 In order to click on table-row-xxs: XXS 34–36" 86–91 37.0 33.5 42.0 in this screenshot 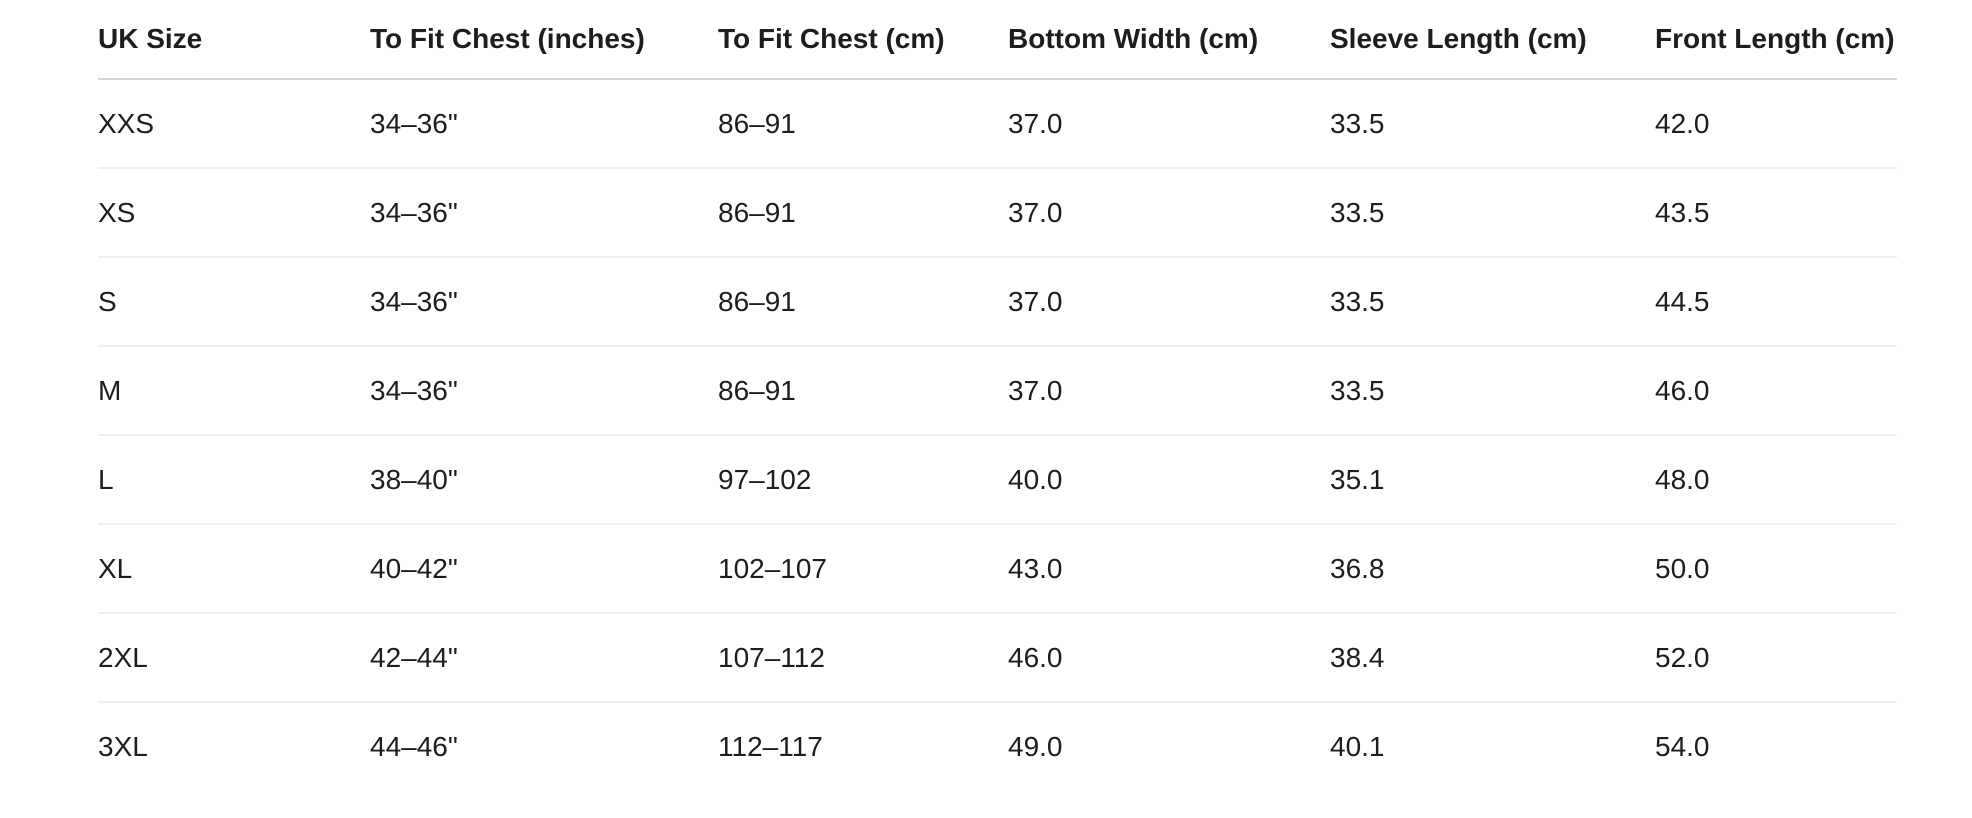, I will do `click(997, 124)`.